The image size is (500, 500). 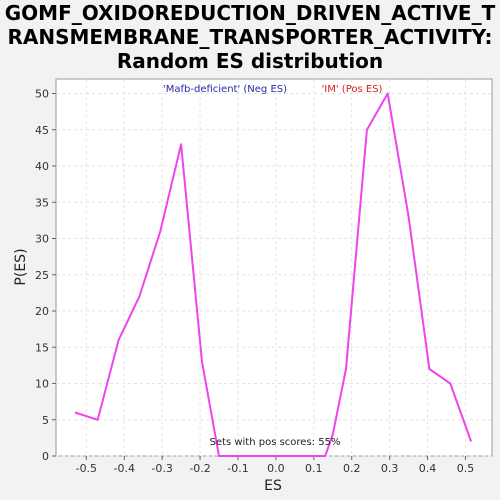 I want to click on x-tick-label: -0.5, so click(x=86, y=468).